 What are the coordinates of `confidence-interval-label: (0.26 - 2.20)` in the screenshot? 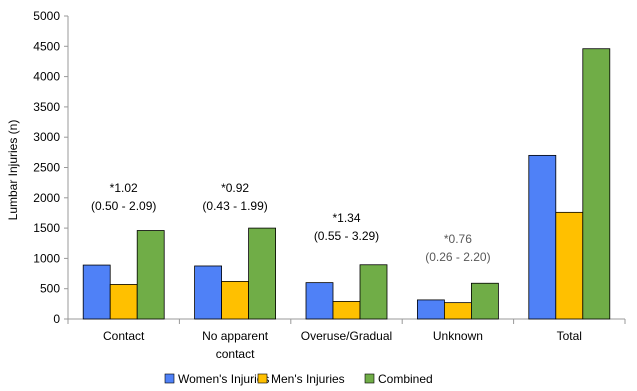 It's located at (457, 257).